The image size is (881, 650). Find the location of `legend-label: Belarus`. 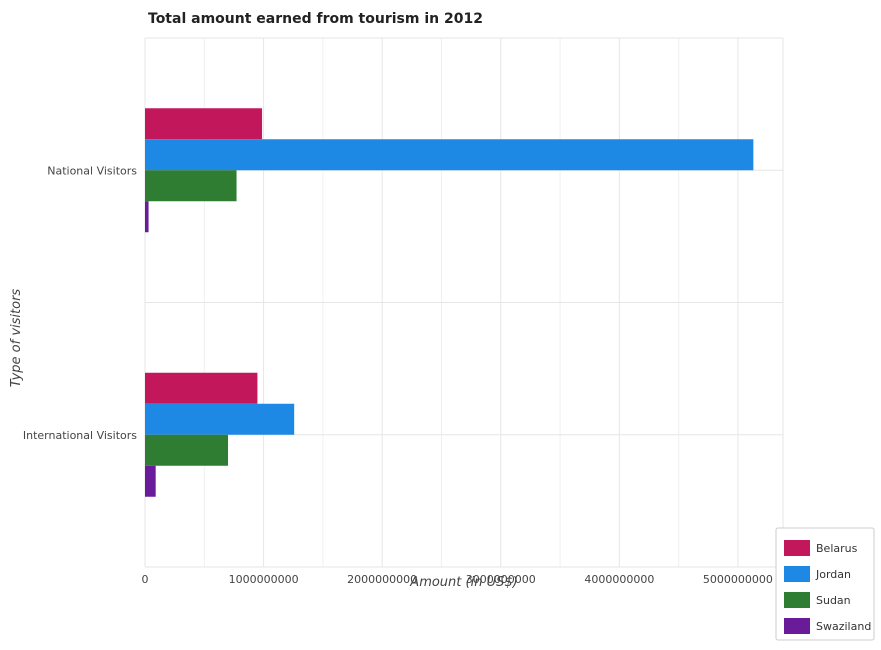

legend-label: Belarus is located at coordinates (837, 548).